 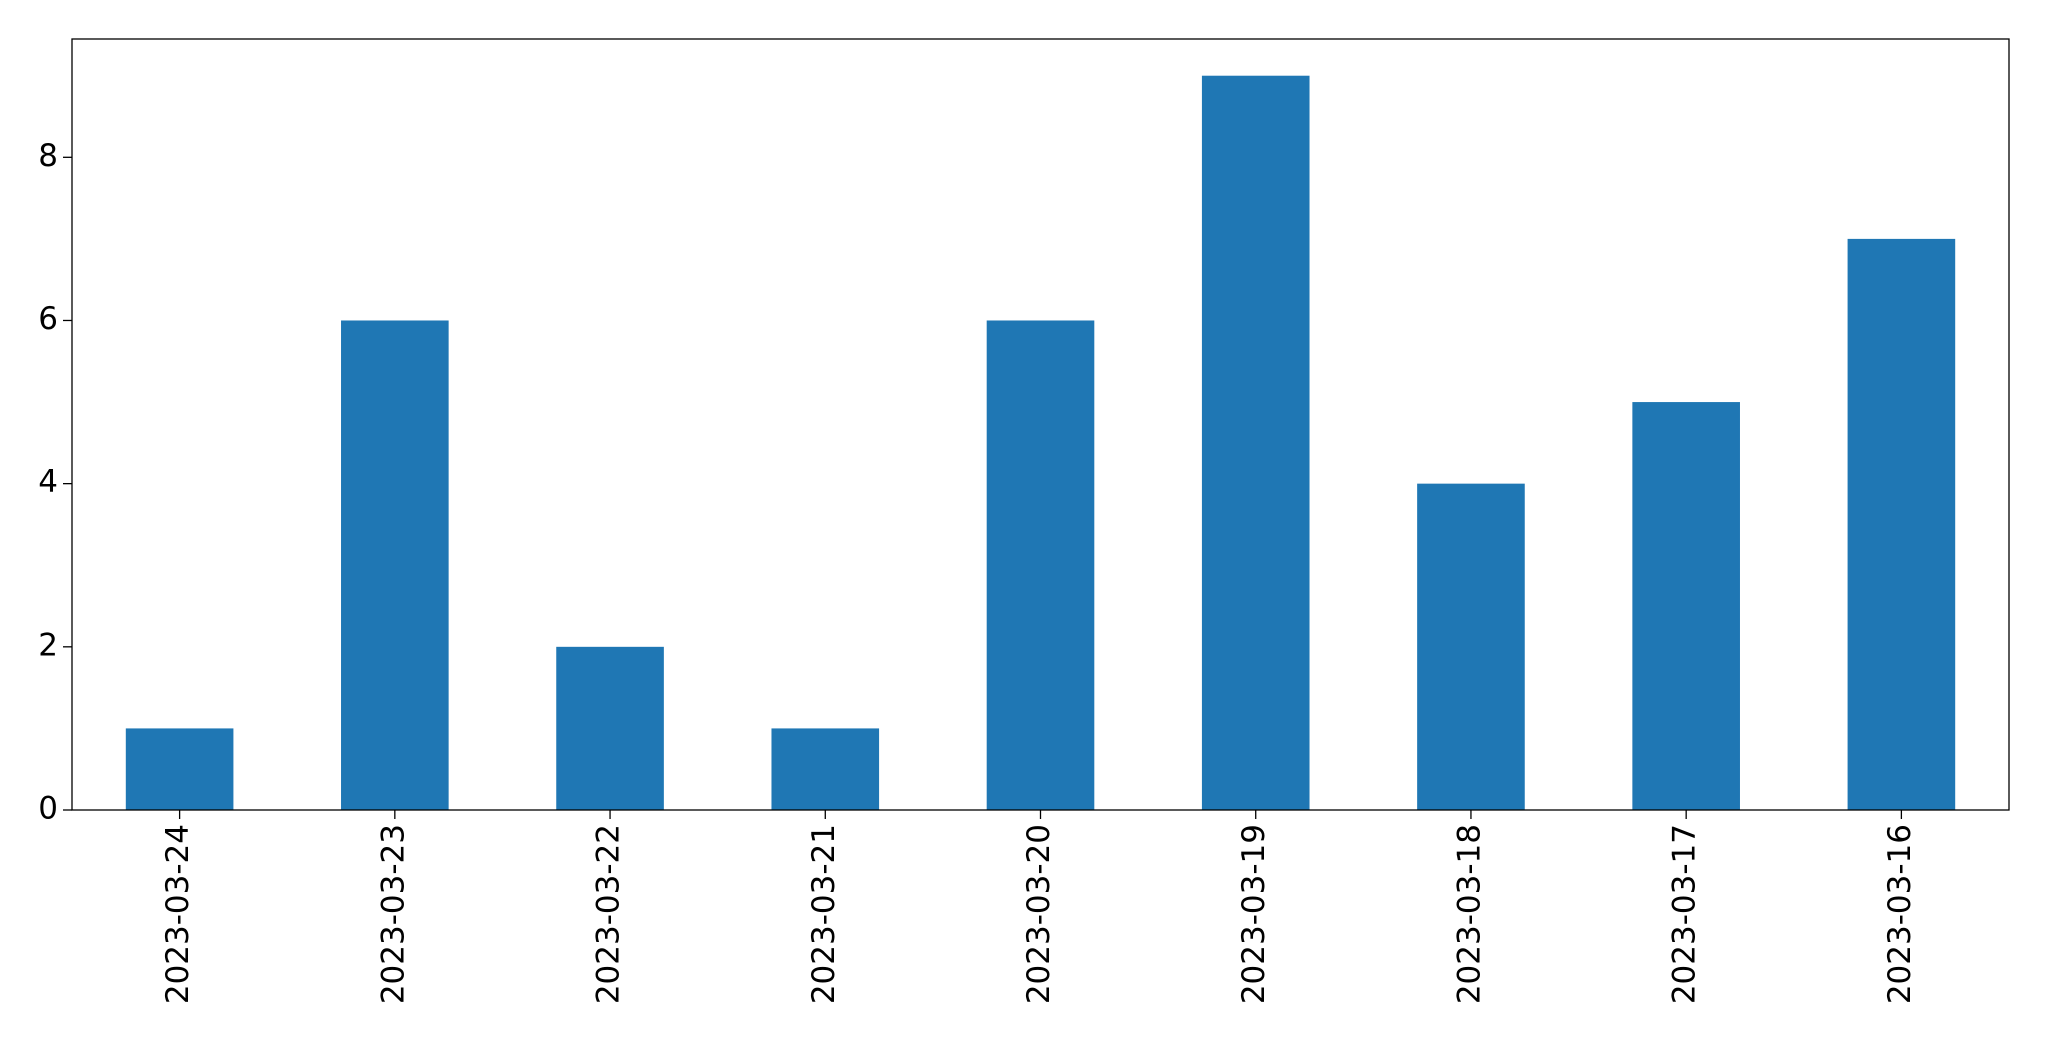 What do you see at coordinates (609, 914) in the screenshot?
I see `x-tick-label: 2023-03-22` at bounding box center [609, 914].